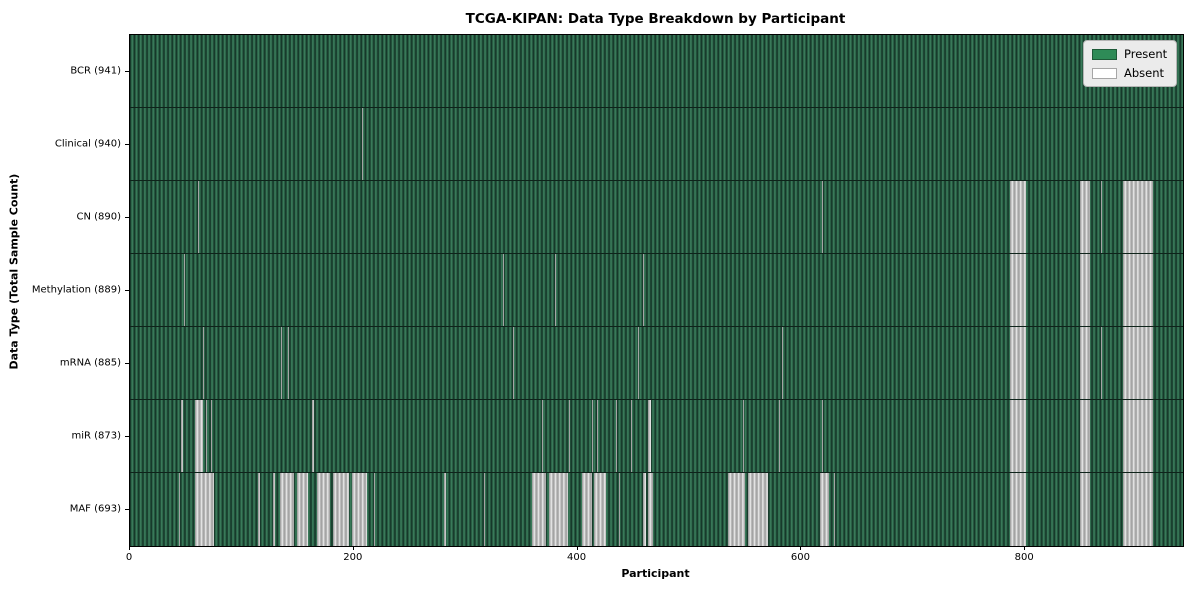 This screenshot has width=1200, height=600. I want to click on legend-item-absent: Absent, so click(1130, 73).